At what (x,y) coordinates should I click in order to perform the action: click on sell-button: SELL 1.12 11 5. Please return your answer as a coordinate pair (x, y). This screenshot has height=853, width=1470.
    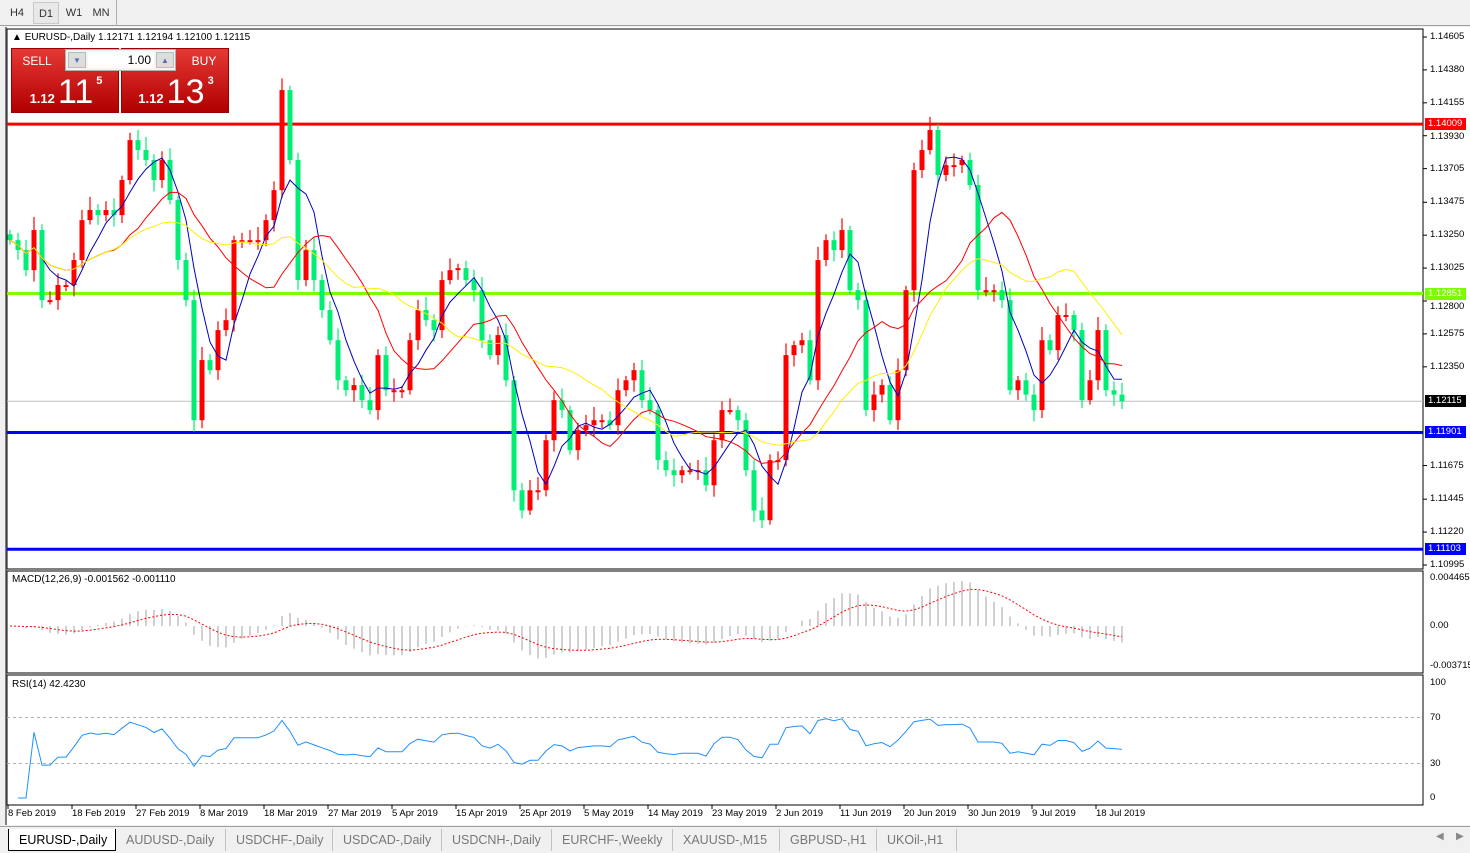
    Looking at the image, I should click on (65, 80).